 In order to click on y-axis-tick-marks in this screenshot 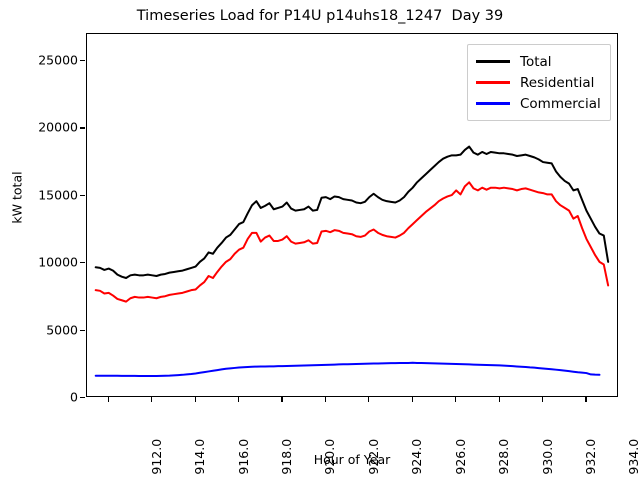, I will do `click(43, 216)`.